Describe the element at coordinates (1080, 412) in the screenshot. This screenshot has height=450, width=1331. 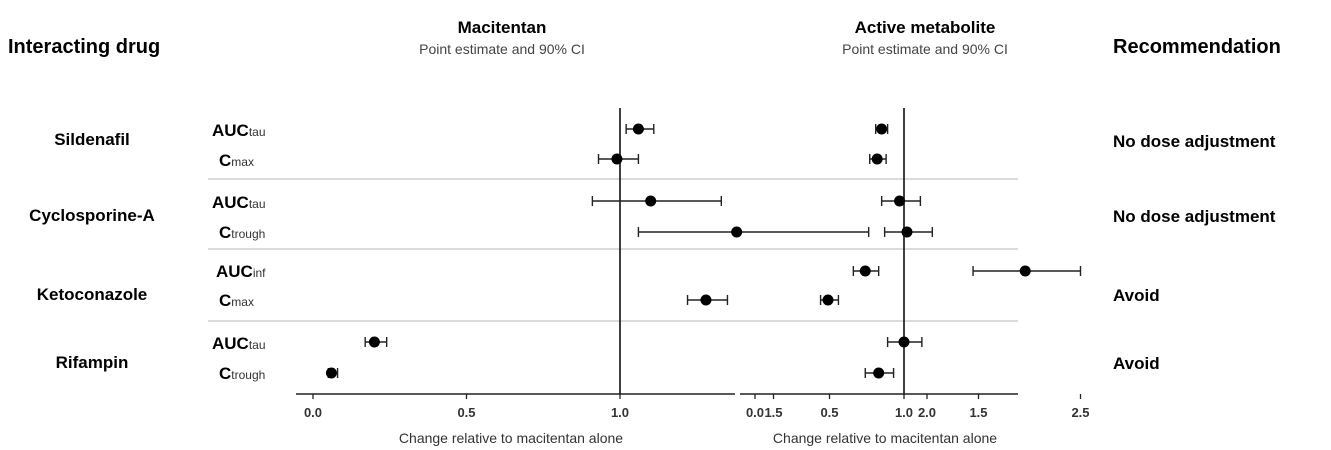
I see `macitentan-x-tick-label: 2.5` at that location.